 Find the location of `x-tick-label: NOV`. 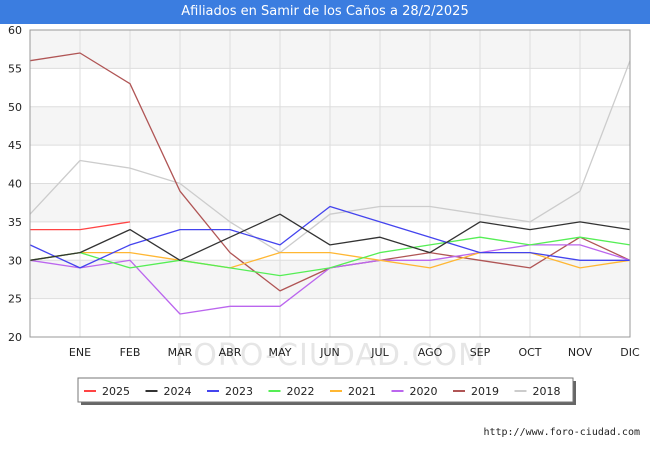

x-tick-label: NOV is located at coordinates (580, 352).